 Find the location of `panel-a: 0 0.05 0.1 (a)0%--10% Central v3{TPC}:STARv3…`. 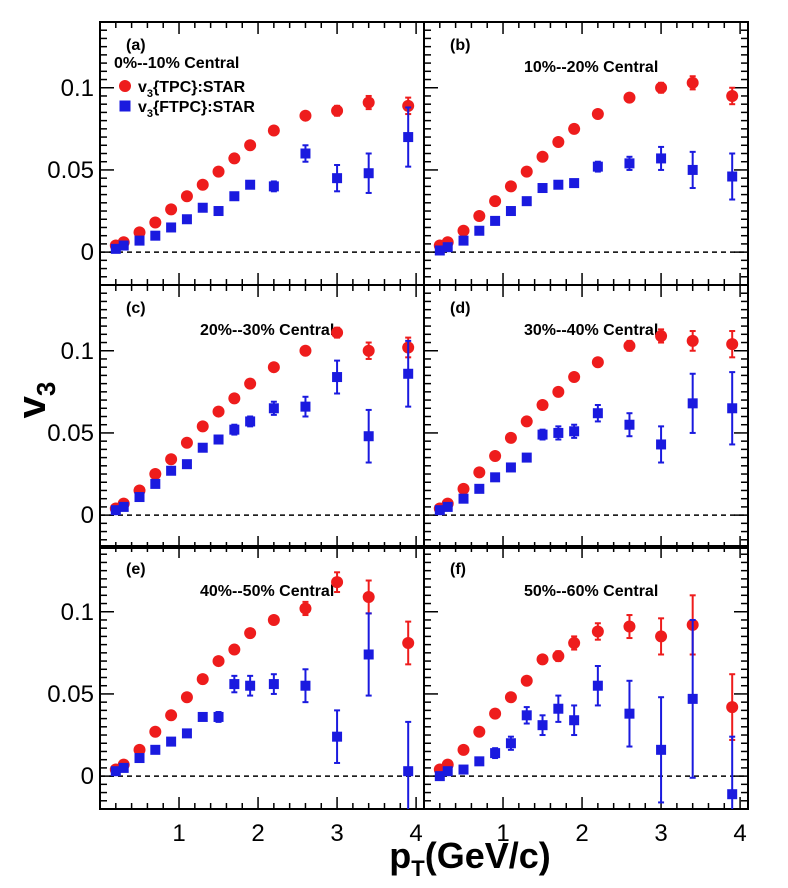

panel-a: 0 0.05 0.1 (a)0%--10% Central v3{TPC}:STARv3… is located at coordinates (236, 153).